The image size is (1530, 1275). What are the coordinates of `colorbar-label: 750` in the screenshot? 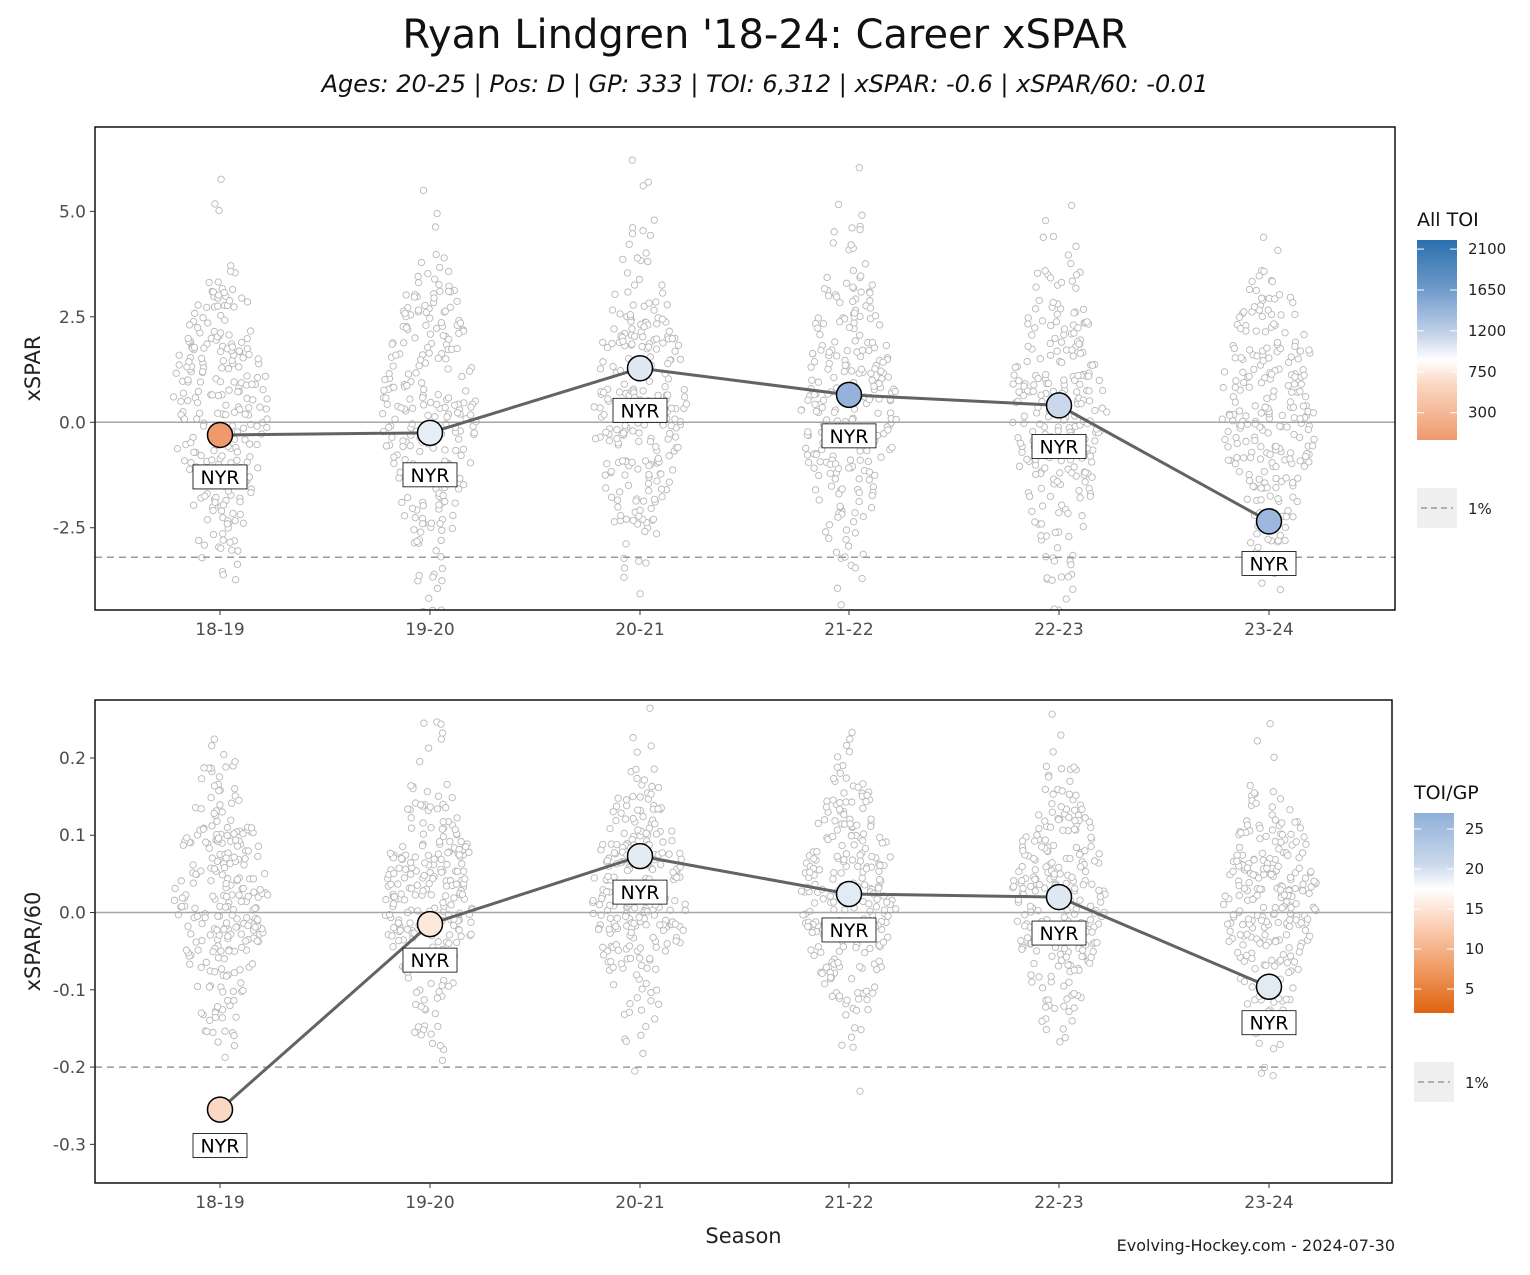 It's located at (1482, 372).